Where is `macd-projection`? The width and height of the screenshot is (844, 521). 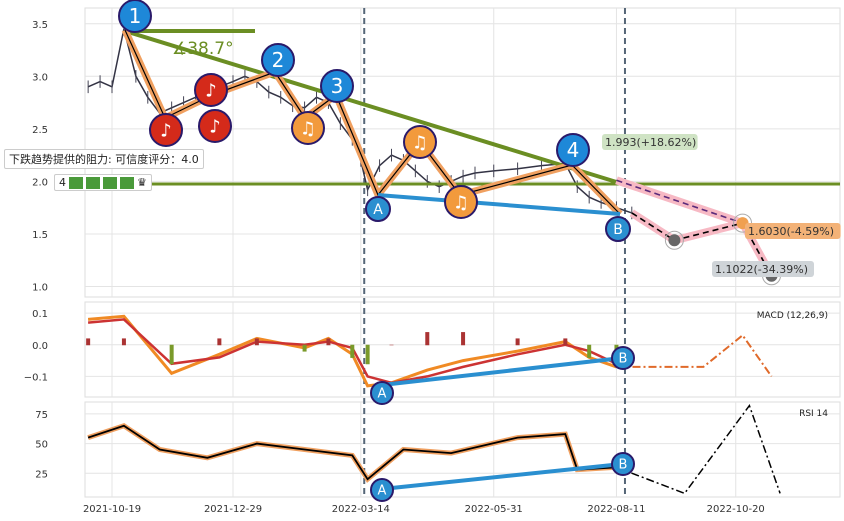 macd-projection is located at coordinates (694, 355).